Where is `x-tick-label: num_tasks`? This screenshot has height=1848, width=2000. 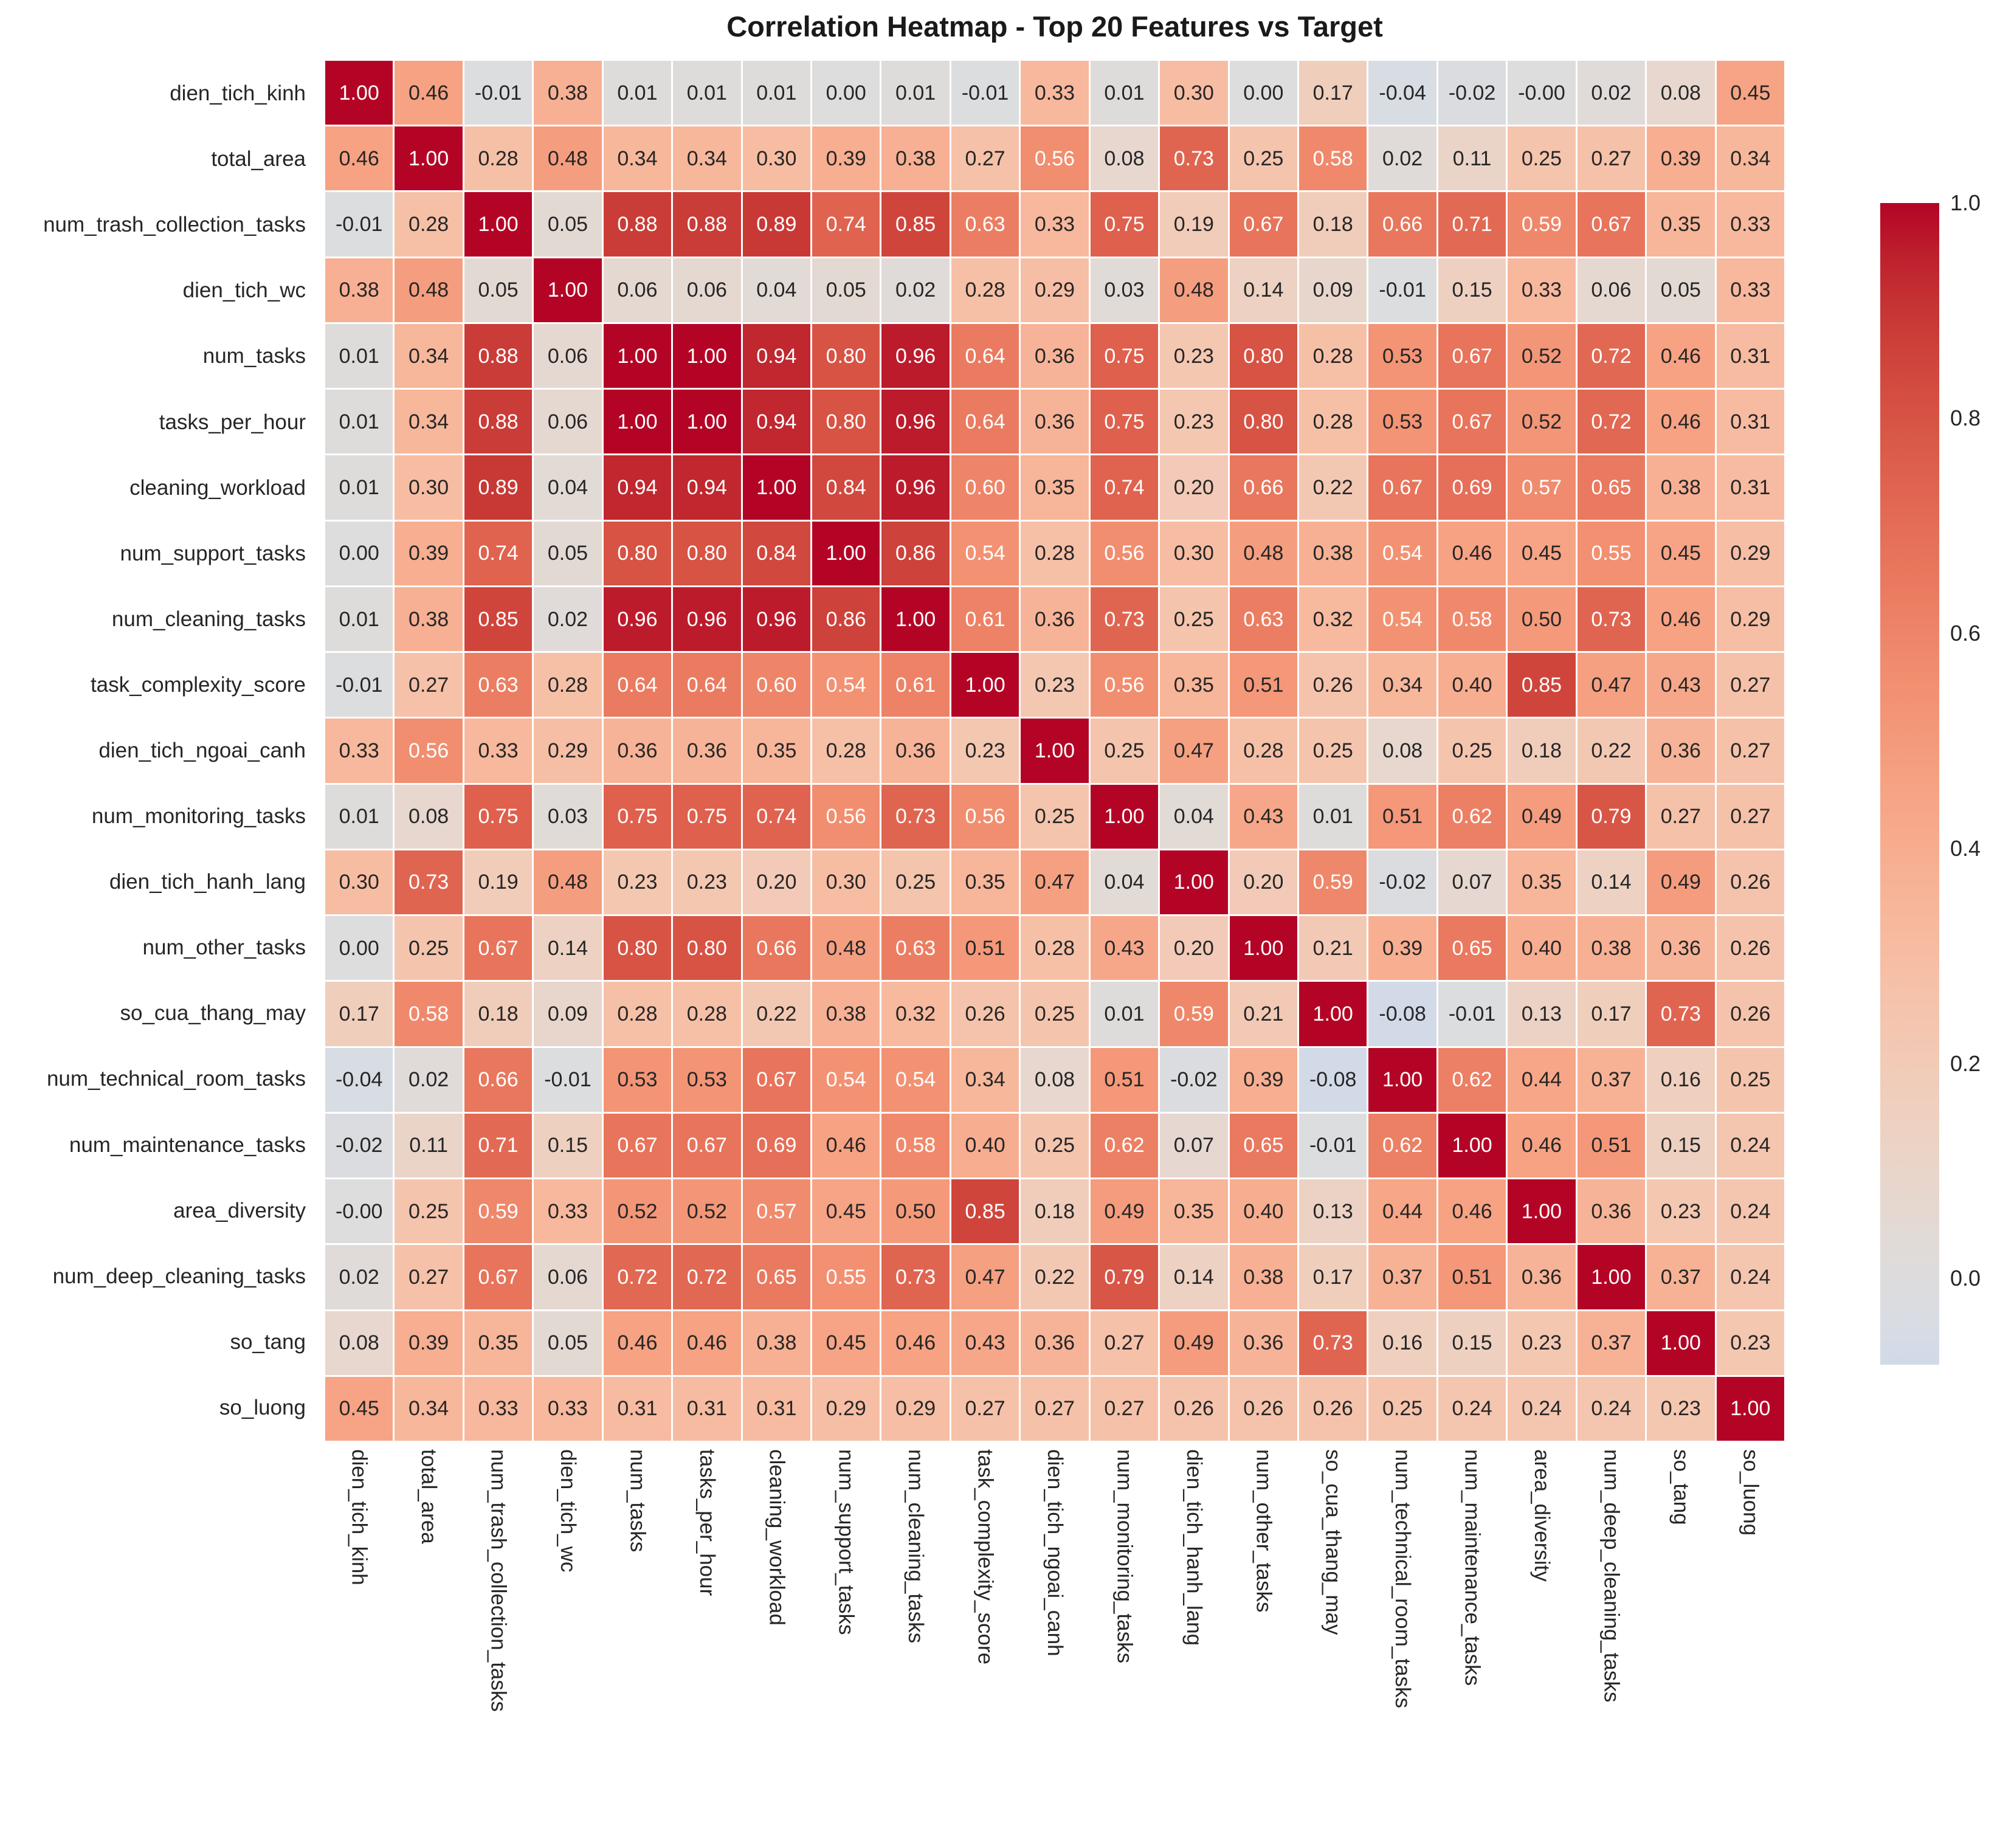 x-tick-label: num_tasks is located at coordinates (637, 1646).